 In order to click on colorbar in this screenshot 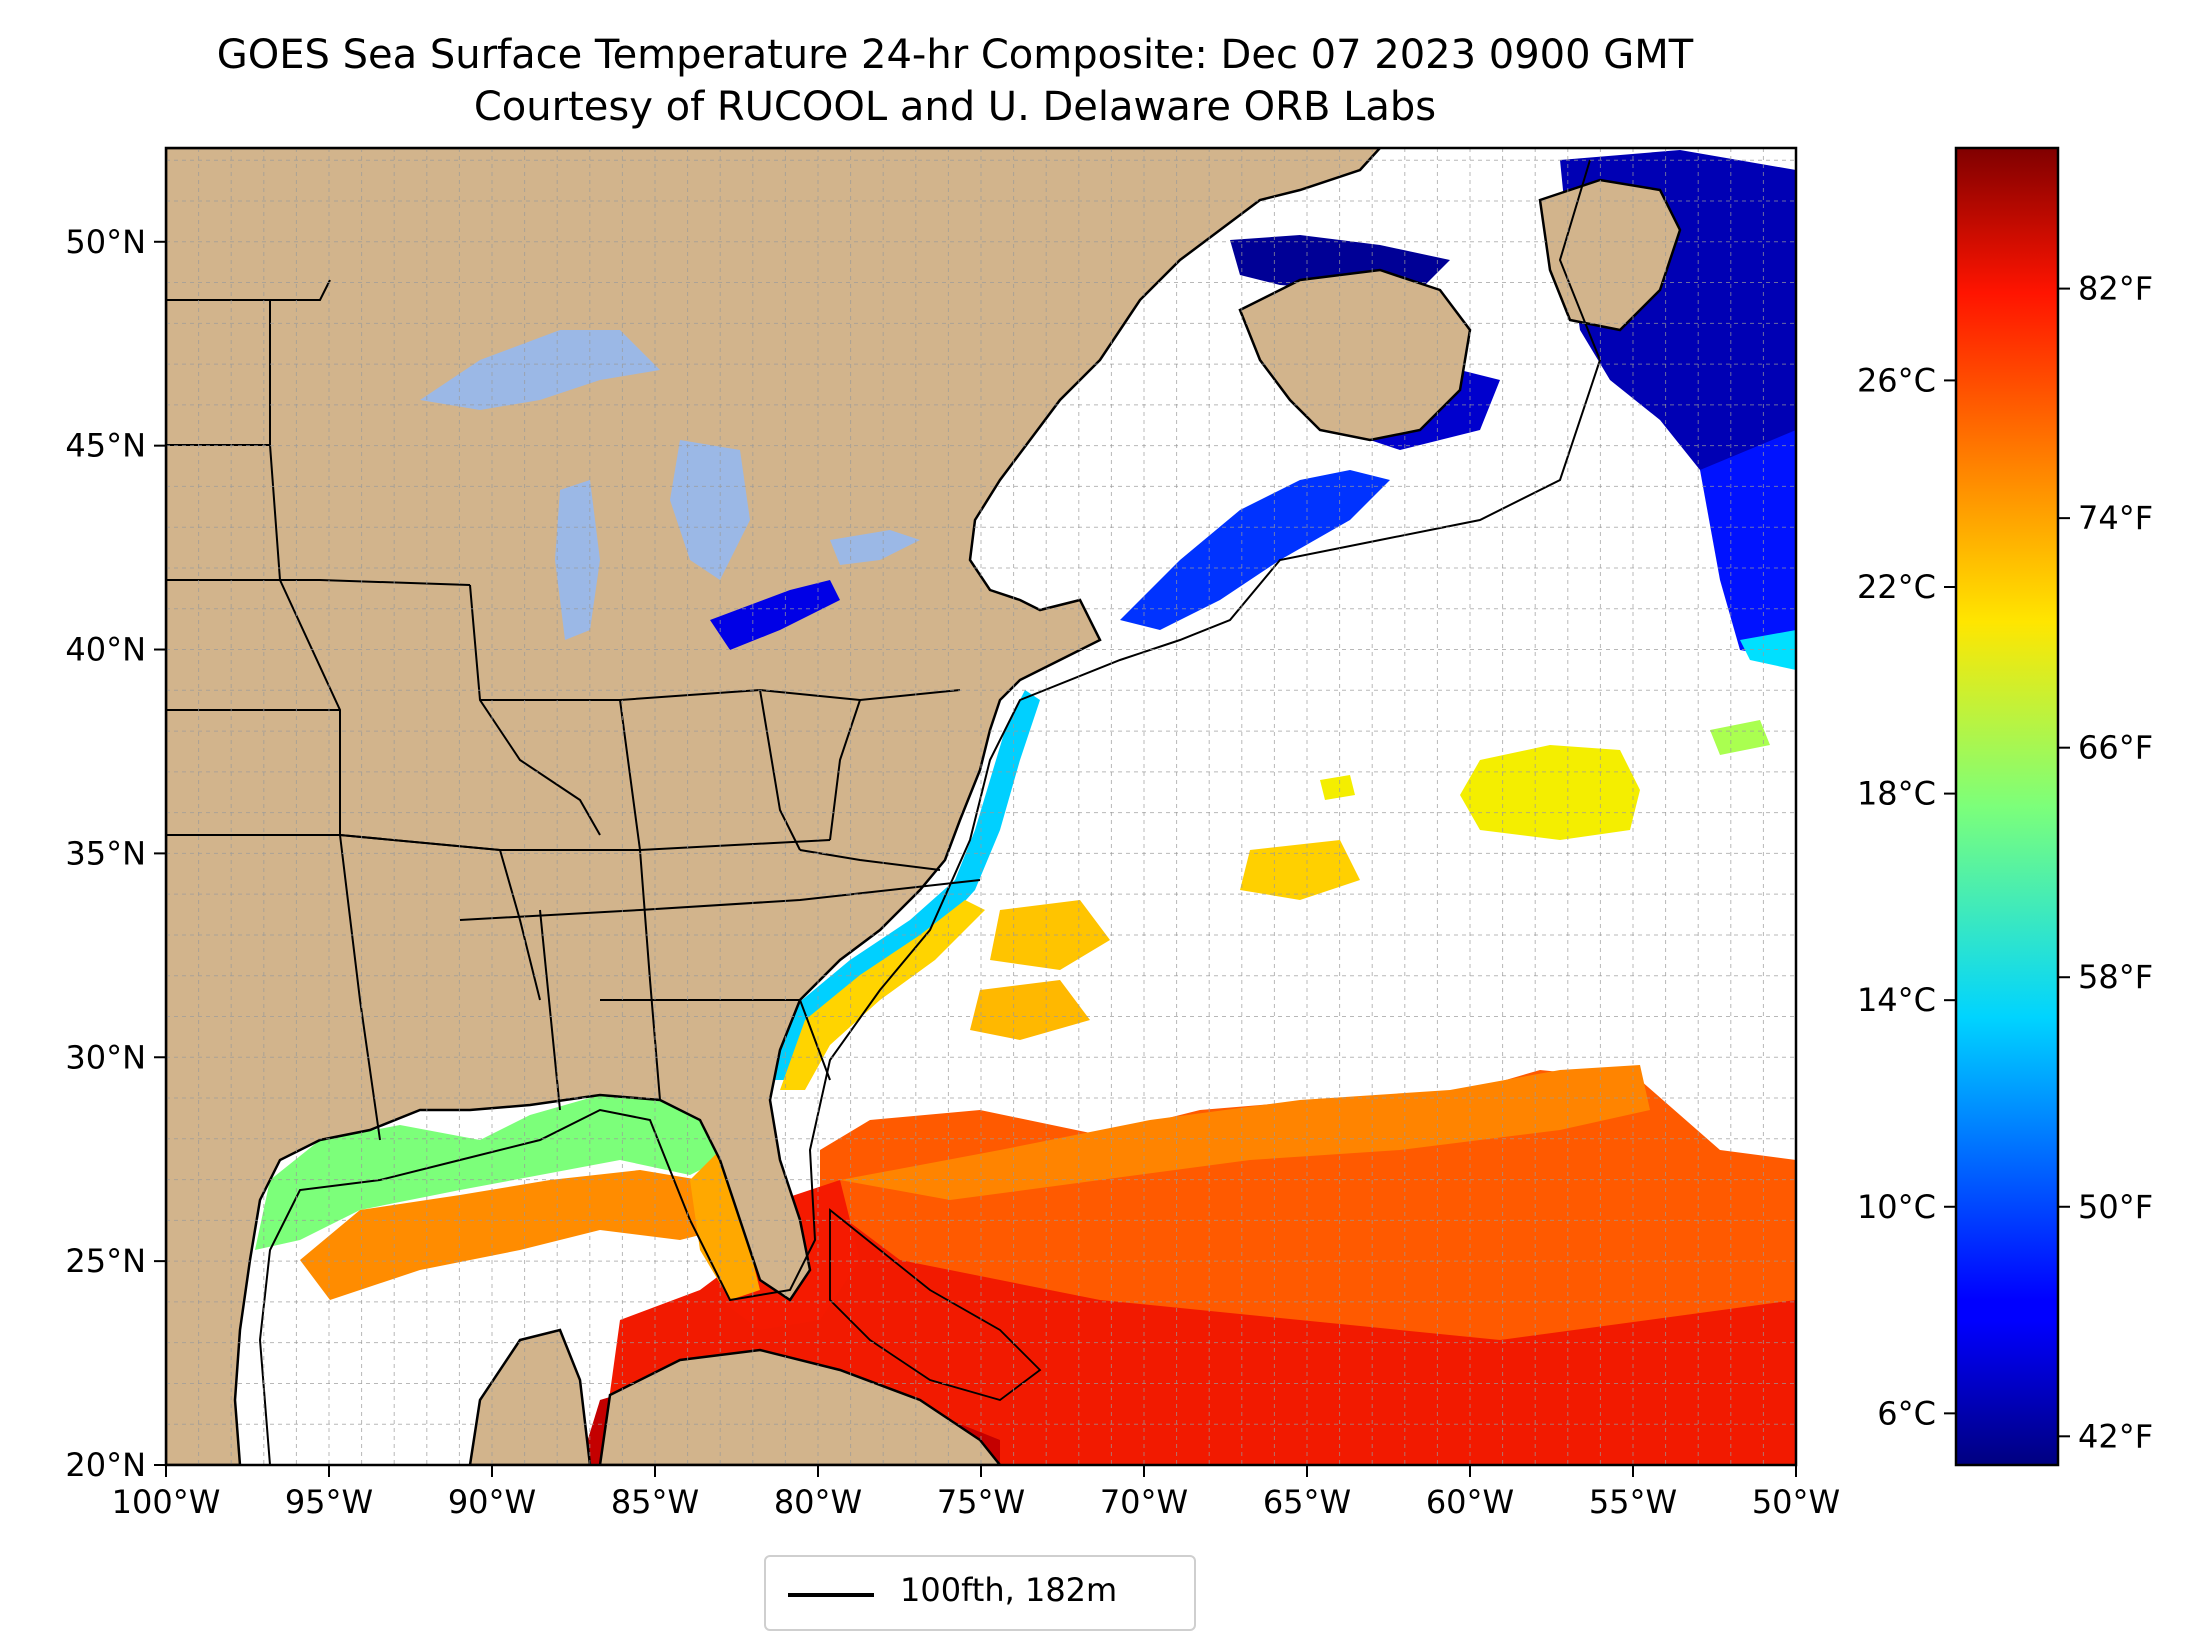, I will do `click(2007, 806)`.